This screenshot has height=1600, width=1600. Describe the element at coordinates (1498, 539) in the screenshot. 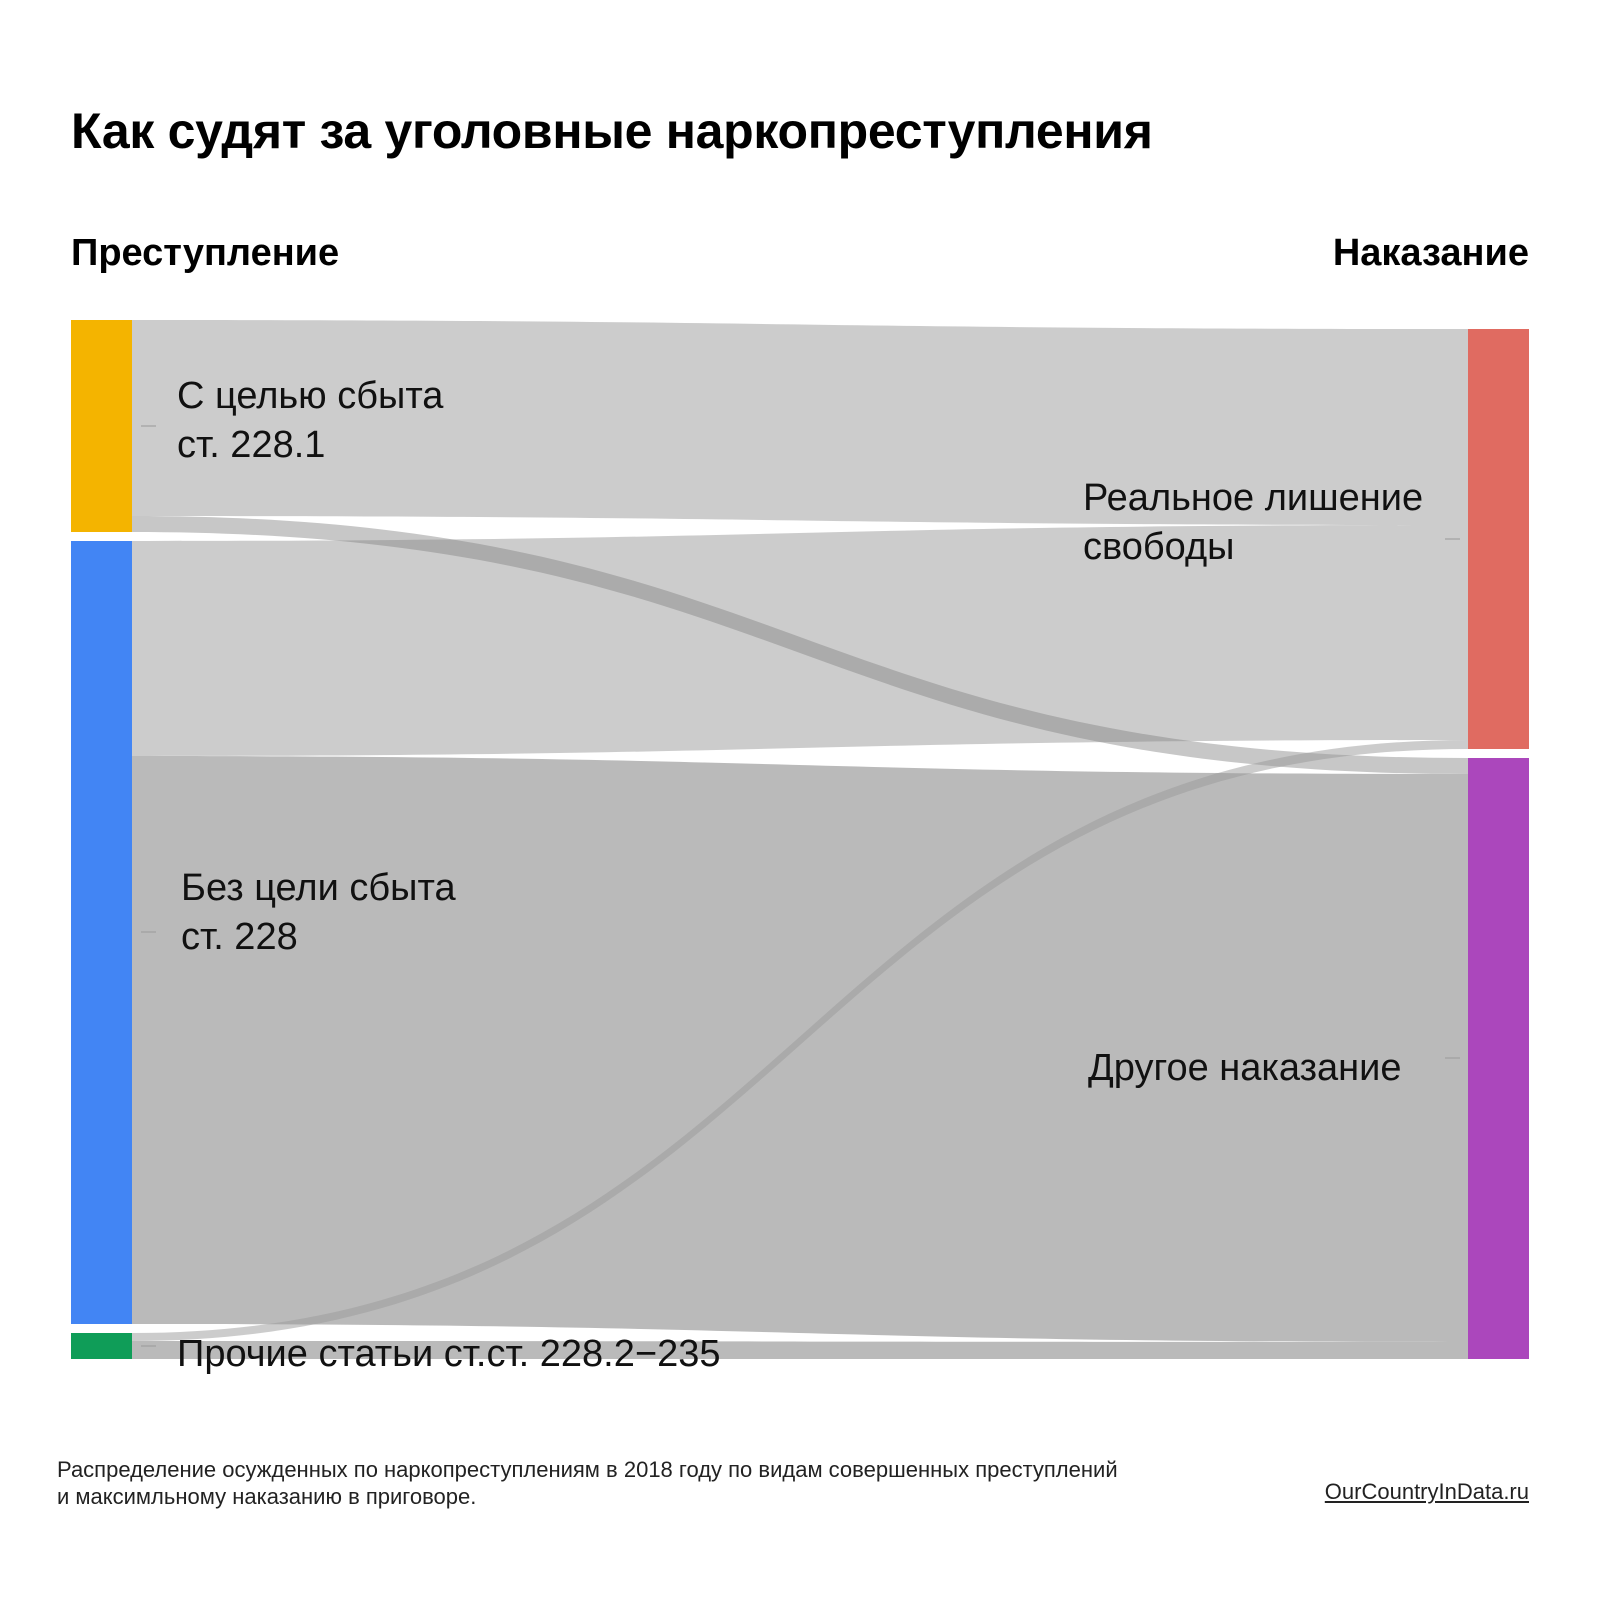

I see `node-prison` at that location.